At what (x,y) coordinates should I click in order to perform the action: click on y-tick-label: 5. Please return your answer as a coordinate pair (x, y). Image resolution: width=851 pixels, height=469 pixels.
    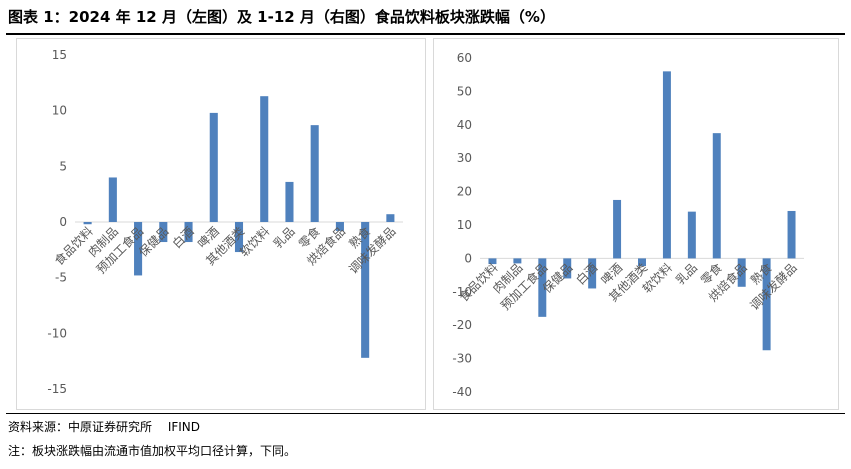
    Looking at the image, I should click on (63, 166).